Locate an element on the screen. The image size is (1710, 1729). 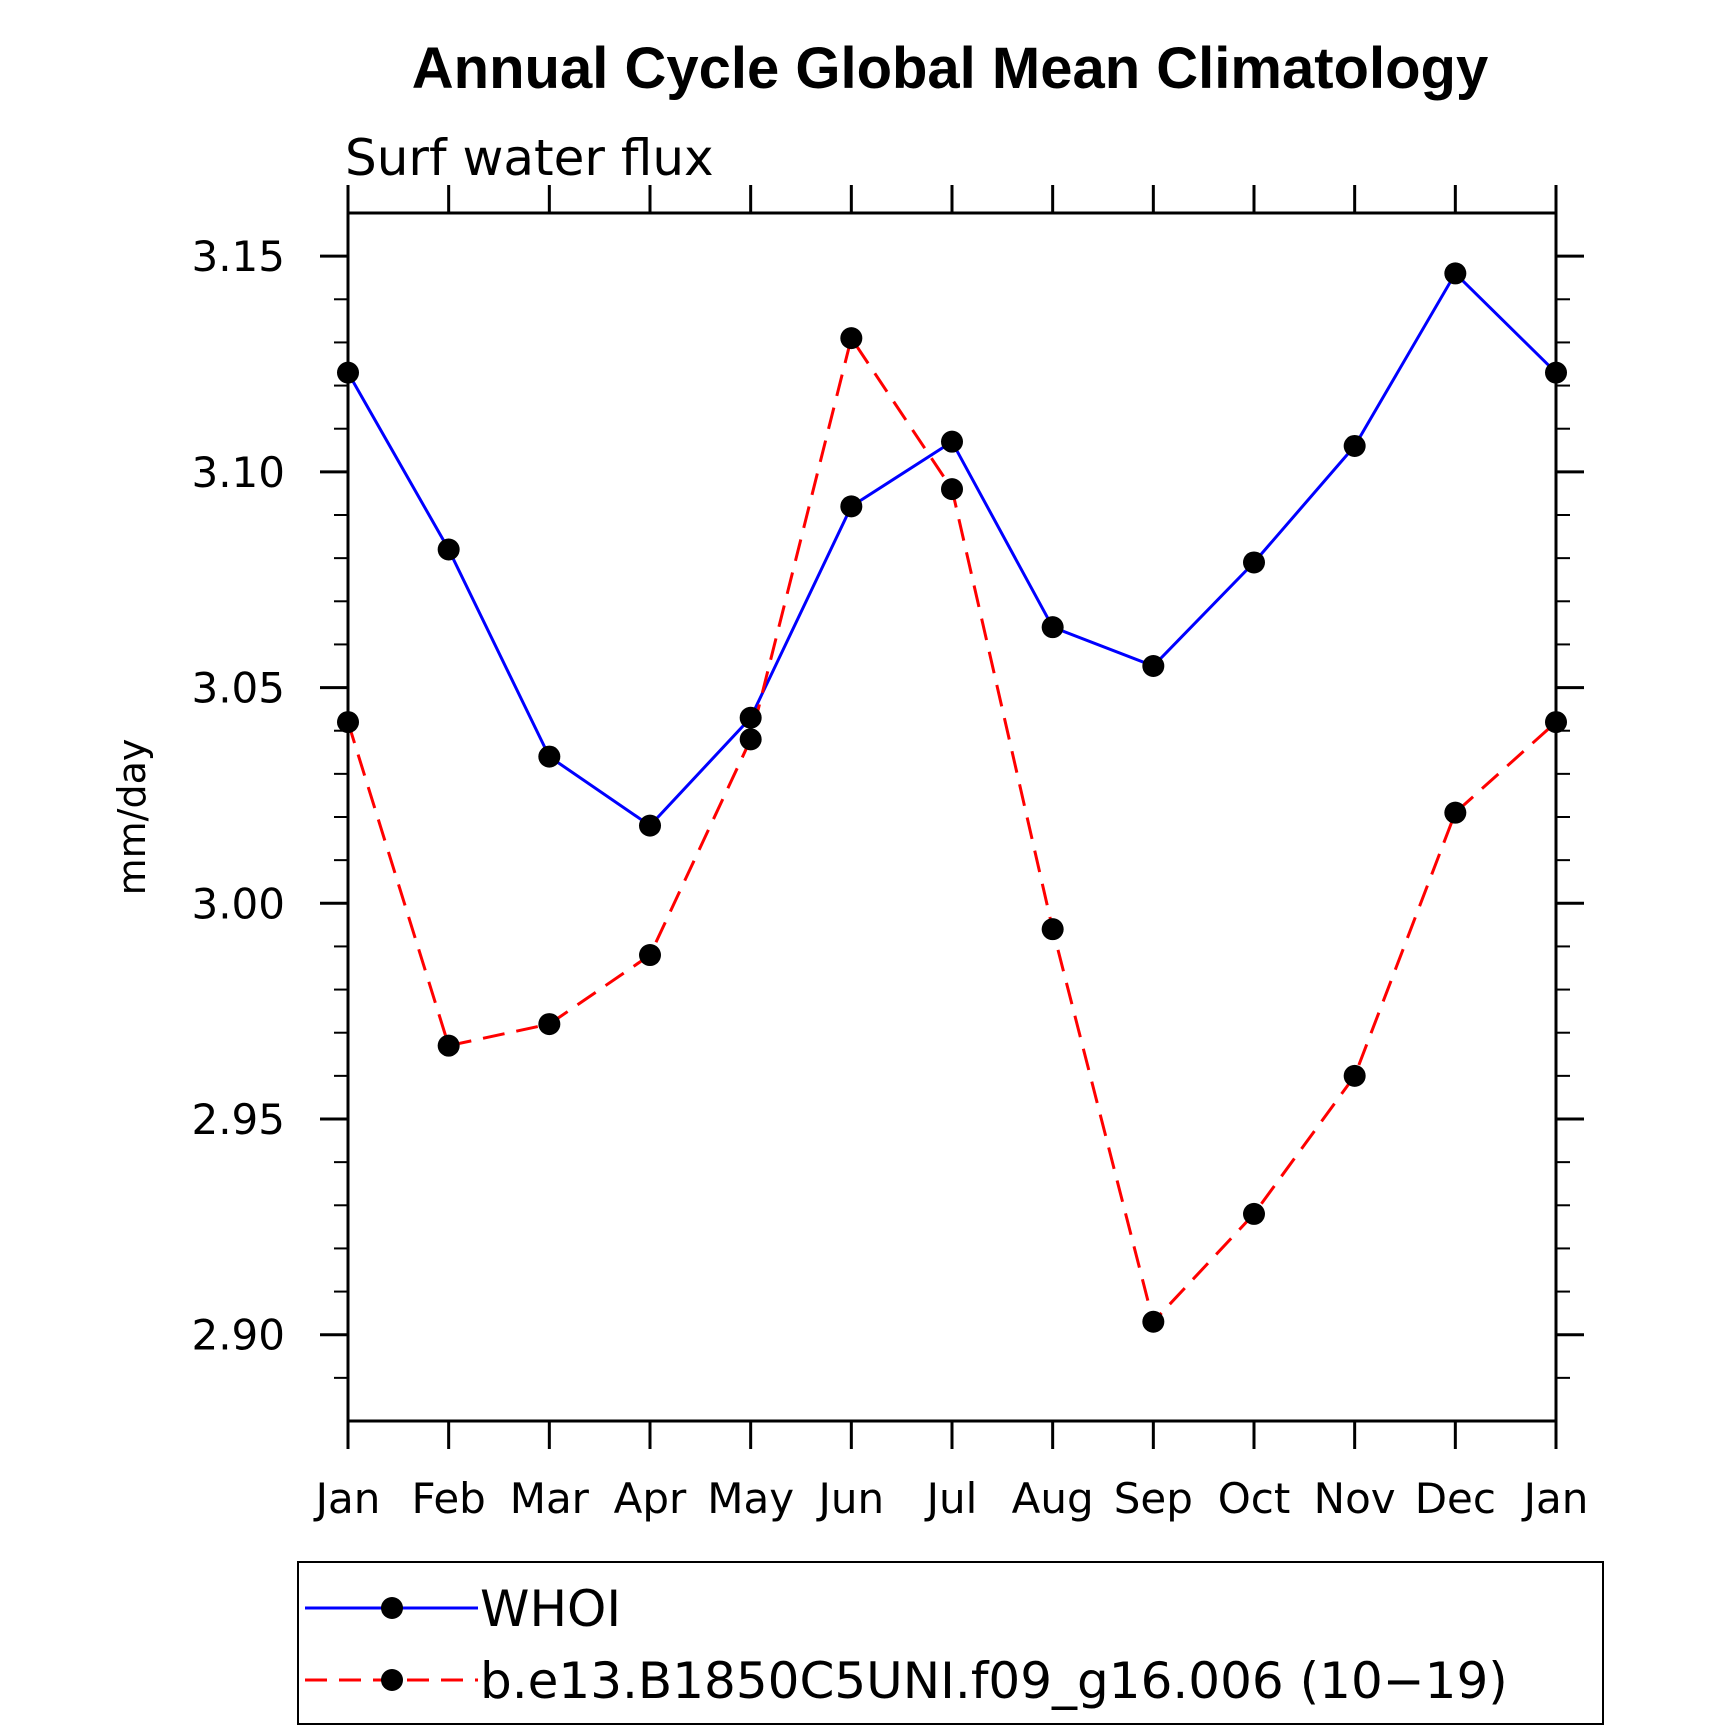
legend-frame is located at coordinates (950, 1643).